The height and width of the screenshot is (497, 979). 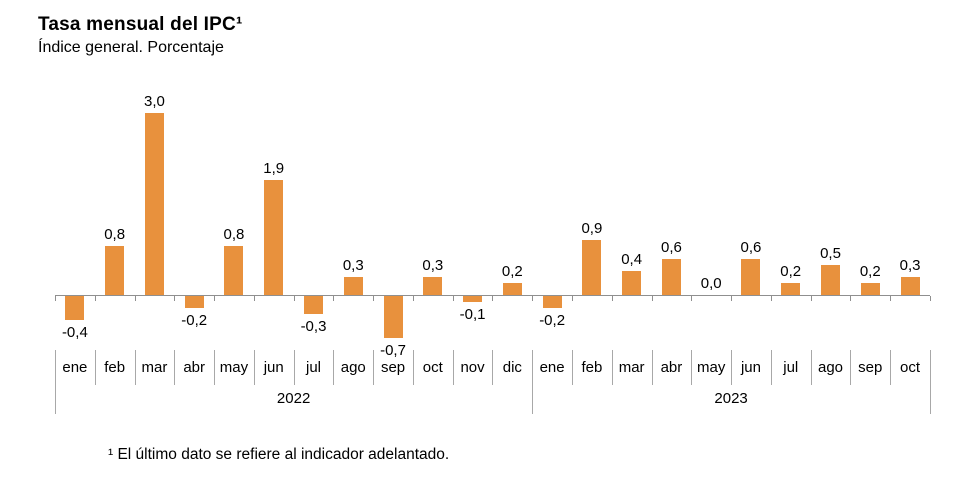 What do you see at coordinates (393, 367) in the screenshot?
I see `month-label-2022-sep: sep` at bounding box center [393, 367].